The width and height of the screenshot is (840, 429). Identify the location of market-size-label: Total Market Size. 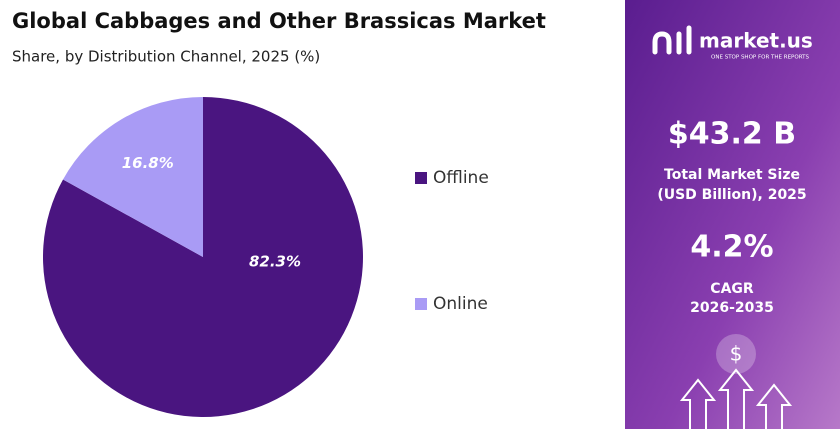
(732, 175).